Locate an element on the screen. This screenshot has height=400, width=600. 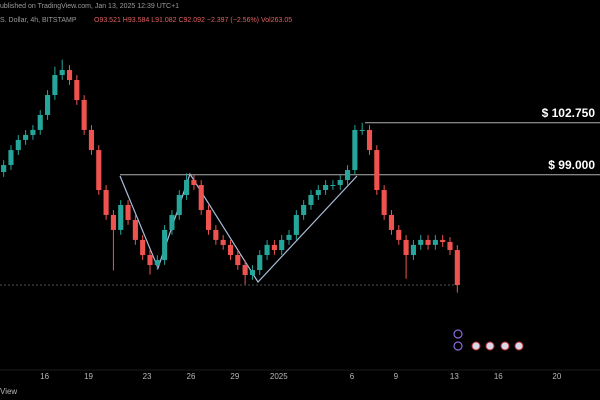
x-tick-label: 26 is located at coordinates (191, 376).